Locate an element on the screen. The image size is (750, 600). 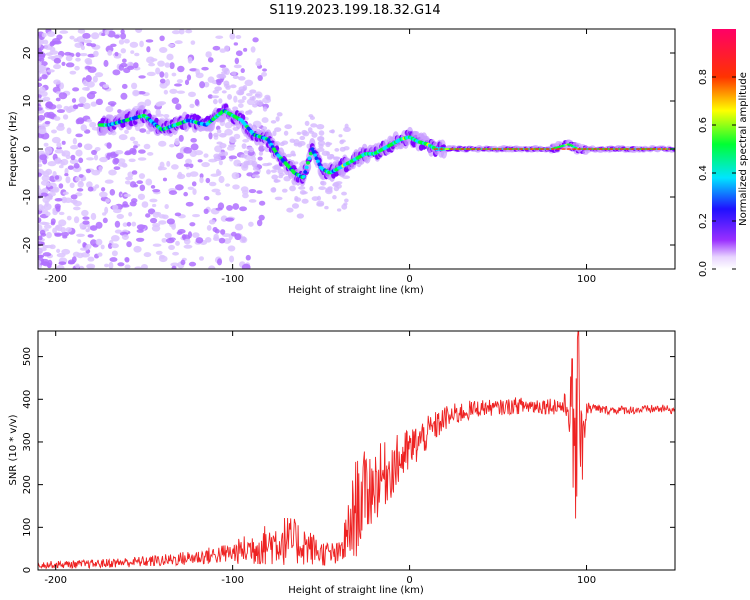
spectrogram-x-tick-label: -200 is located at coordinates (55, 279).